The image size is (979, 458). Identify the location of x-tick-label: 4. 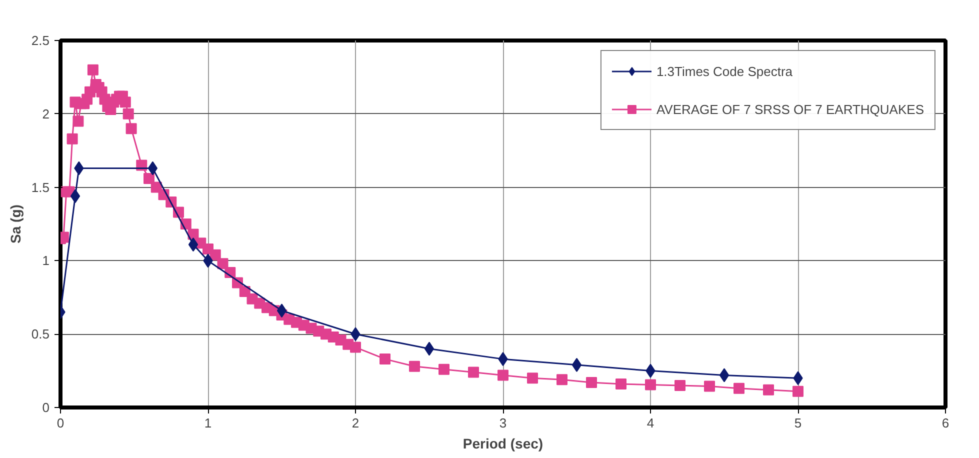
(650, 423).